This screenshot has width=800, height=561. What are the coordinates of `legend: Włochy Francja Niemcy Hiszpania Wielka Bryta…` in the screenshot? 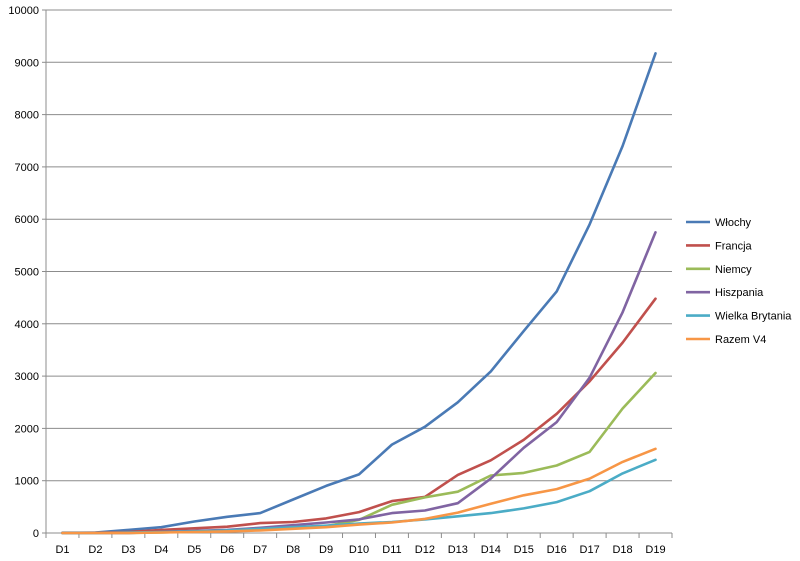 It's located at (739, 281).